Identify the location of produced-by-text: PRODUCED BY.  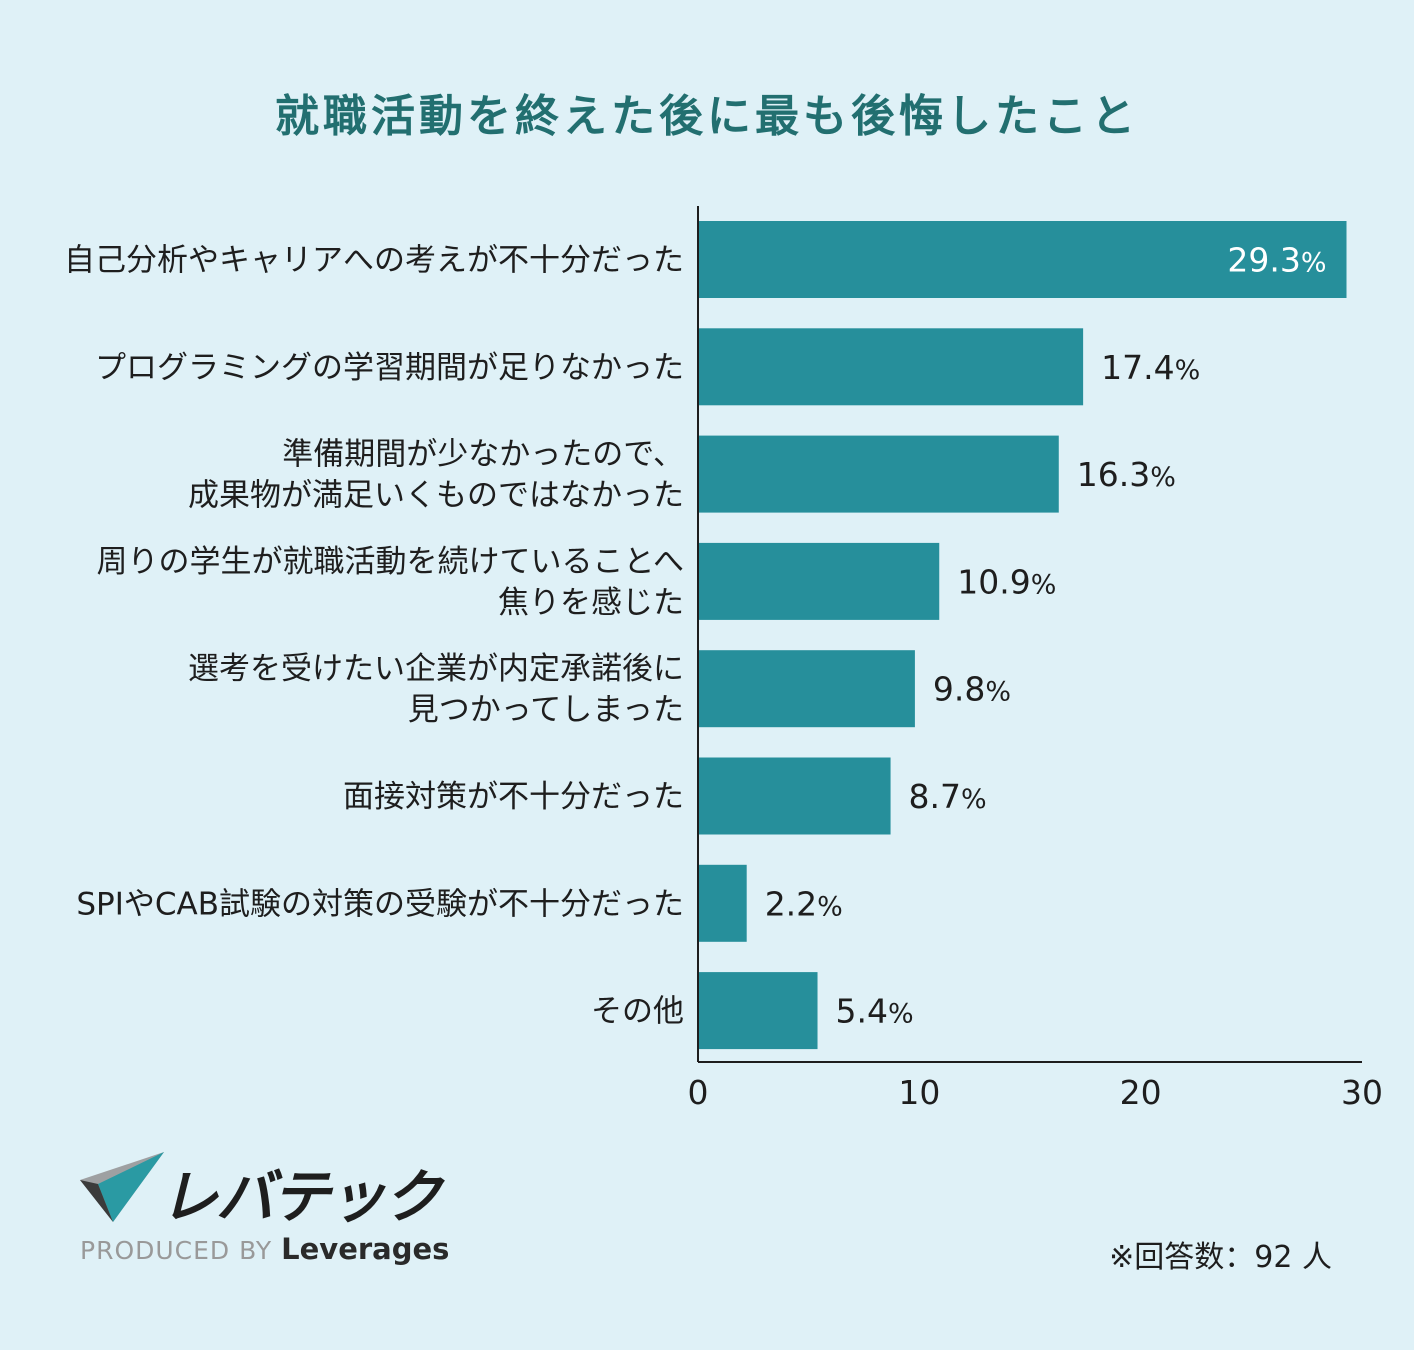
(176, 1250).